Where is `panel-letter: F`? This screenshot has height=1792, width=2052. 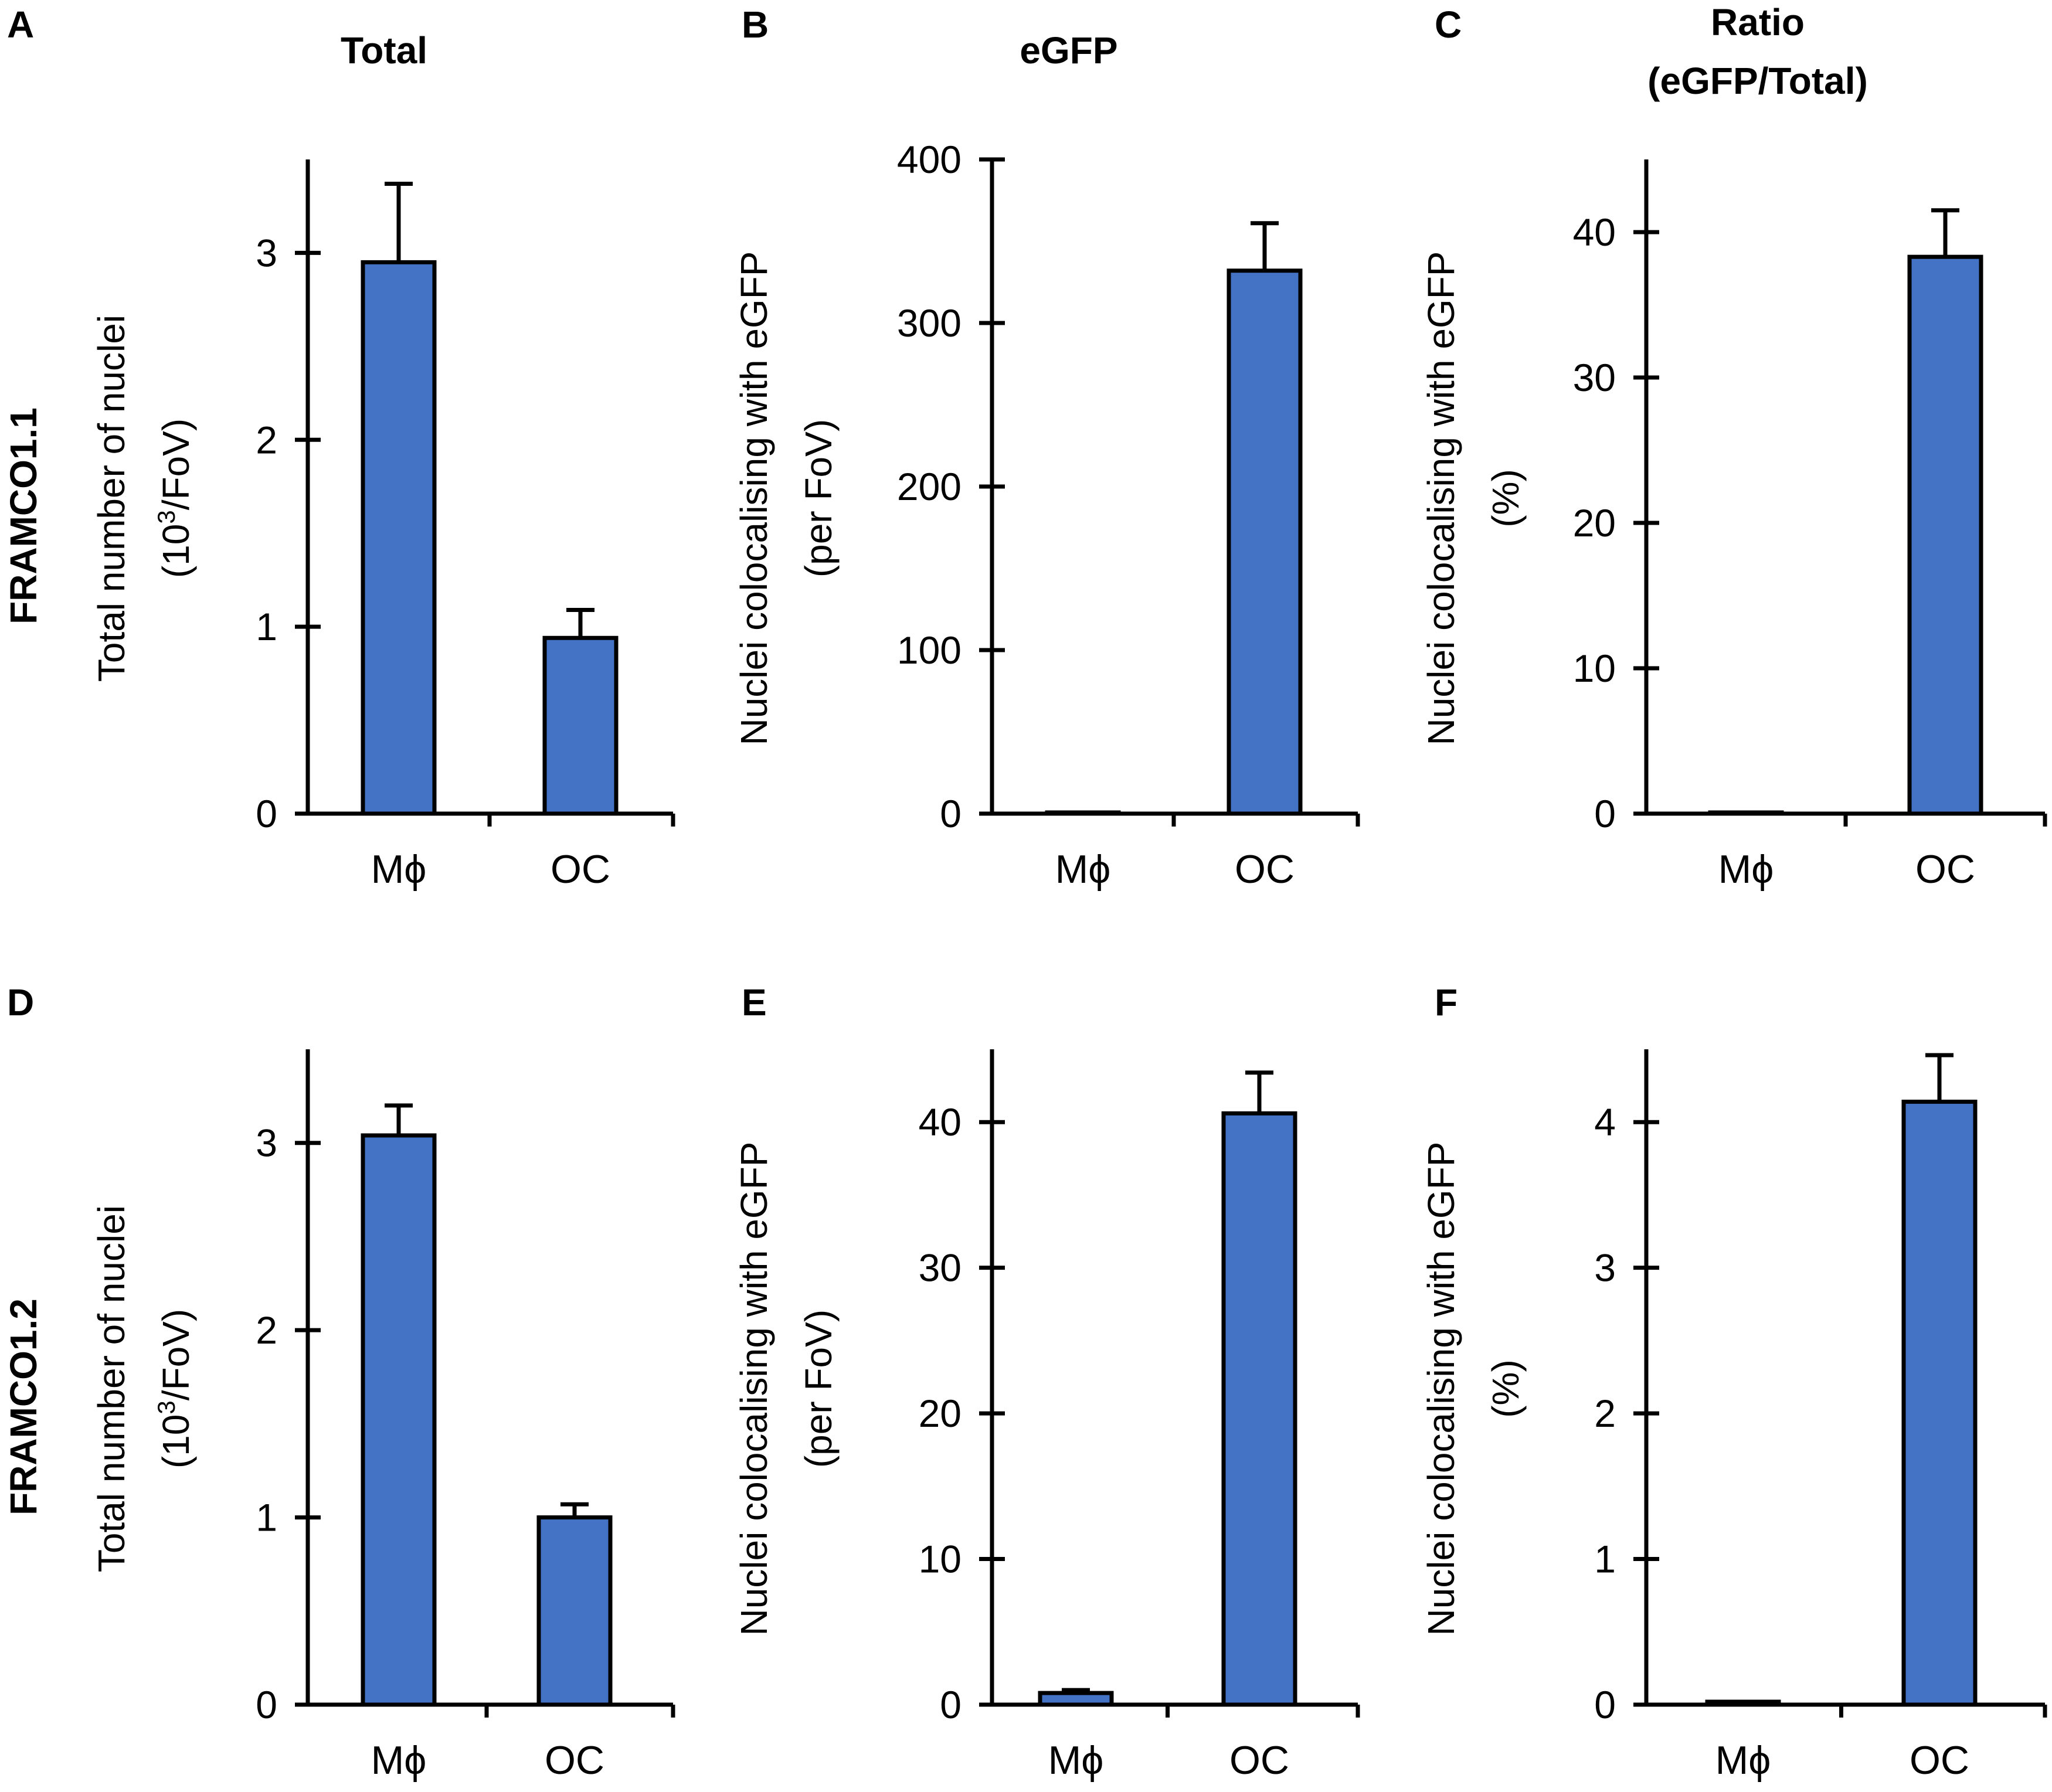
panel-letter: F is located at coordinates (1446, 1002).